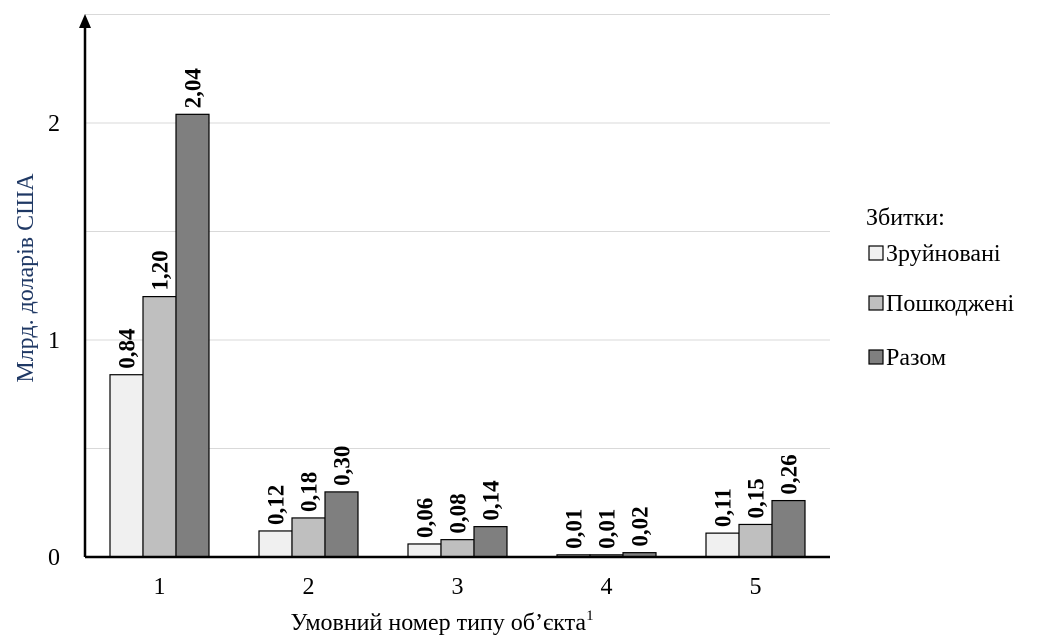 The height and width of the screenshot is (636, 1050). Describe the element at coordinates (126, 466) in the screenshot. I see `bar-Зруйновані-1` at that location.